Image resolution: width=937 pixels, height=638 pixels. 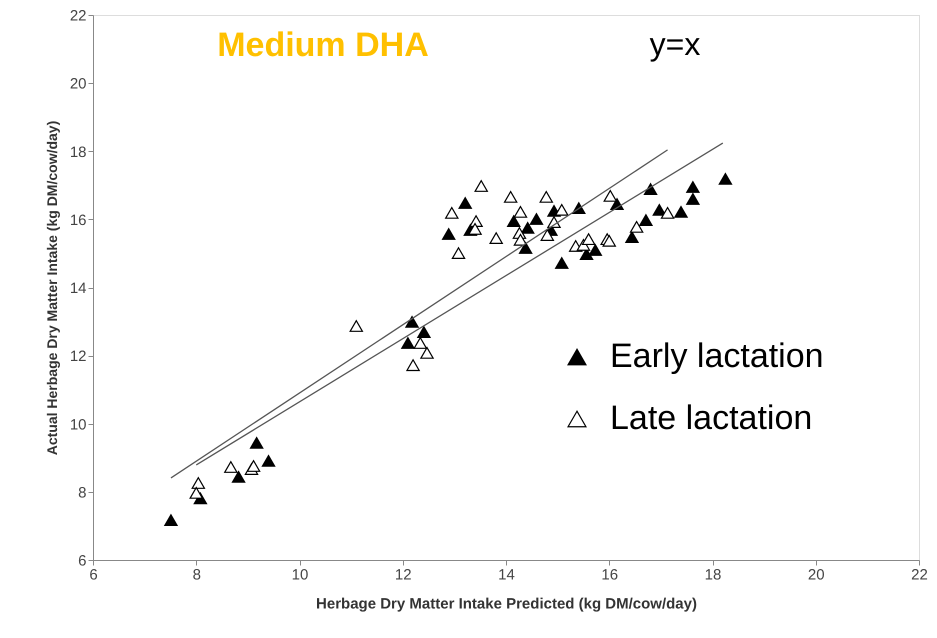 What do you see at coordinates (82, 493) in the screenshot?
I see `y-tick-label: 8` at bounding box center [82, 493].